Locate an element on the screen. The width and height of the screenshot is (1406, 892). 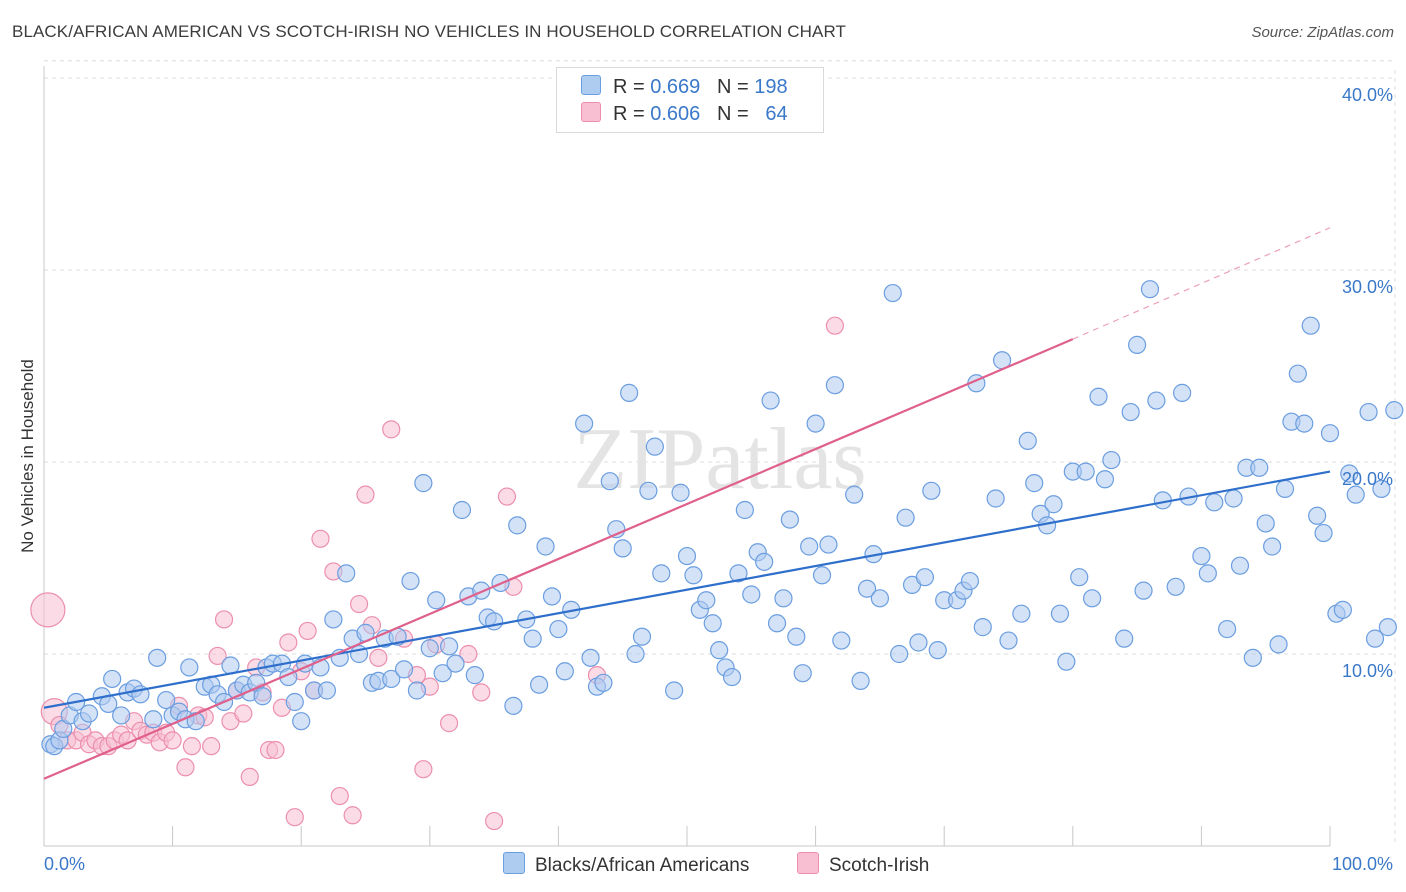
r-value-scotch-irish: 0.606 is located at coordinates (675, 114).